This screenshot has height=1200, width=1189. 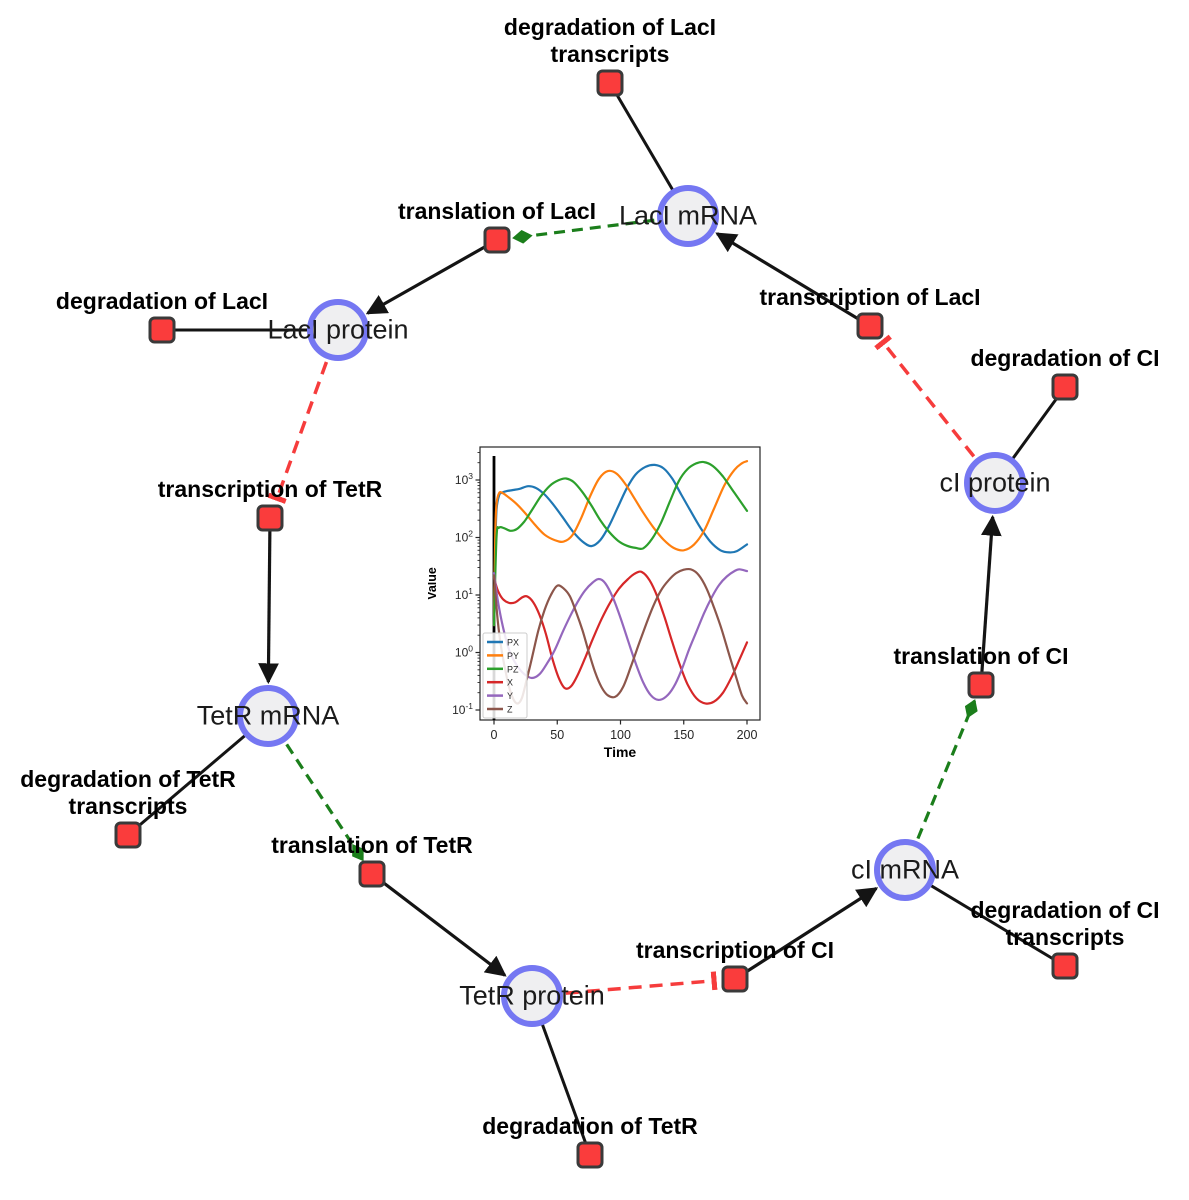 I want to click on species-node-tetr-protein, so click(x=532, y=996).